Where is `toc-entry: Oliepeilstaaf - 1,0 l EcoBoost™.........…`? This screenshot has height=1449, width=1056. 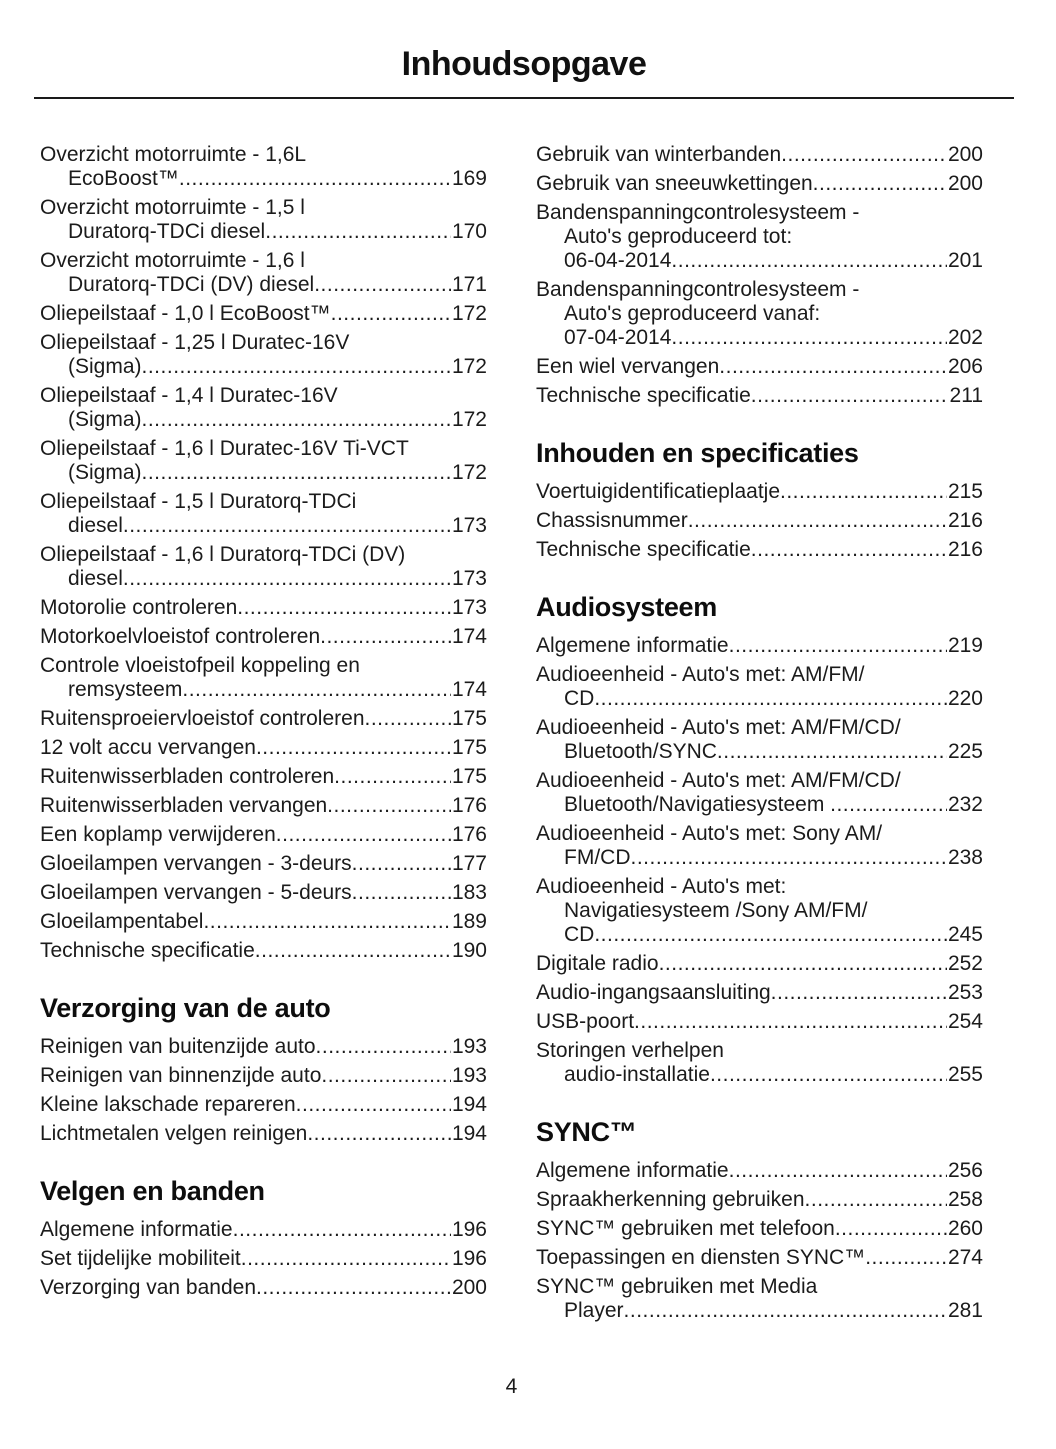
toc-entry: Oliepeilstaaf - 1,0 l EcoBoost™.........… is located at coordinates (263, 314).